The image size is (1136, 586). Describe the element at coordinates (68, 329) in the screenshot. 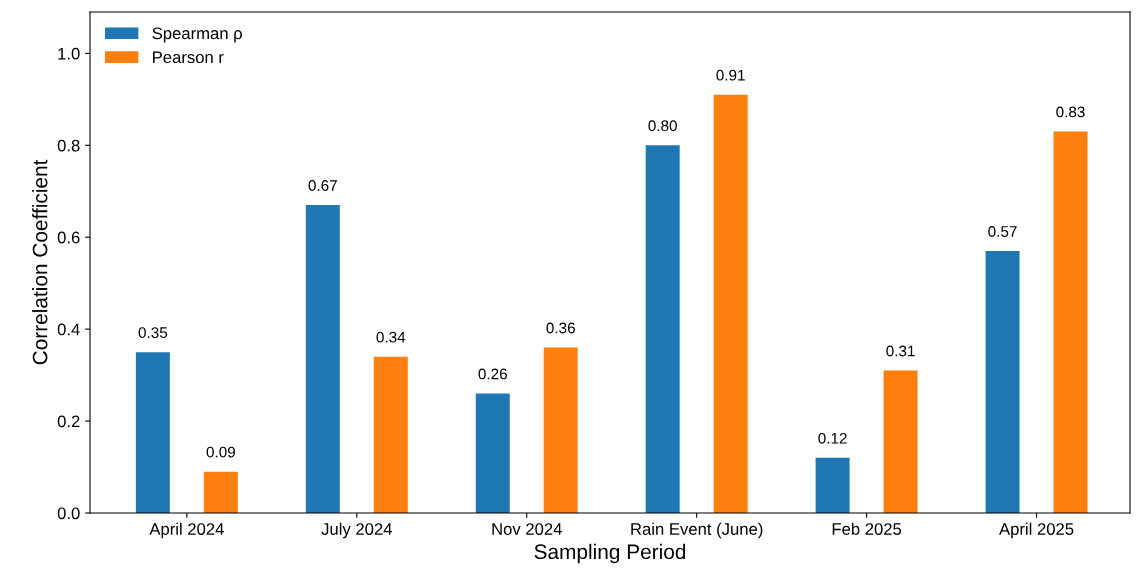

I see `y-tick-label: 0.4` at that location.